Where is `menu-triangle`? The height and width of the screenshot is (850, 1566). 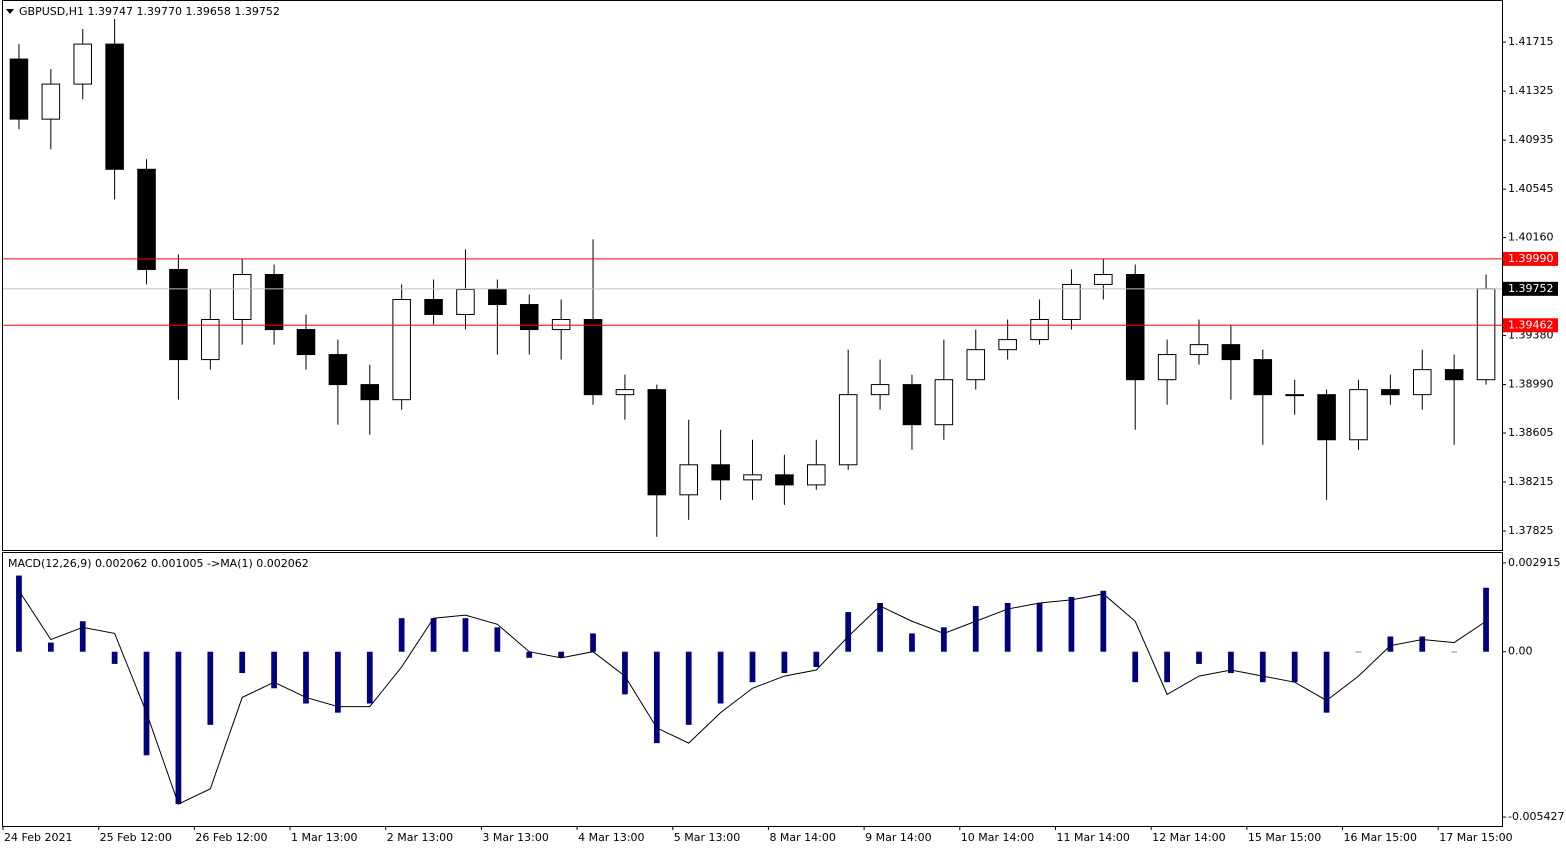 menu-triangle is located at coordinates (10, 11).